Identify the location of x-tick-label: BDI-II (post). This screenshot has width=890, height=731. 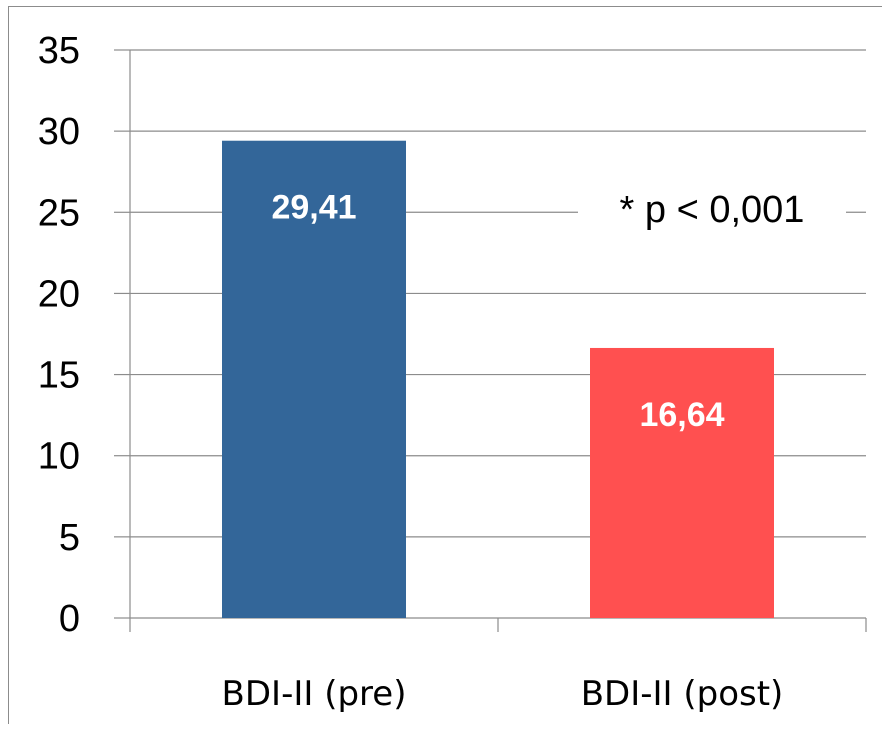
(682, 694).